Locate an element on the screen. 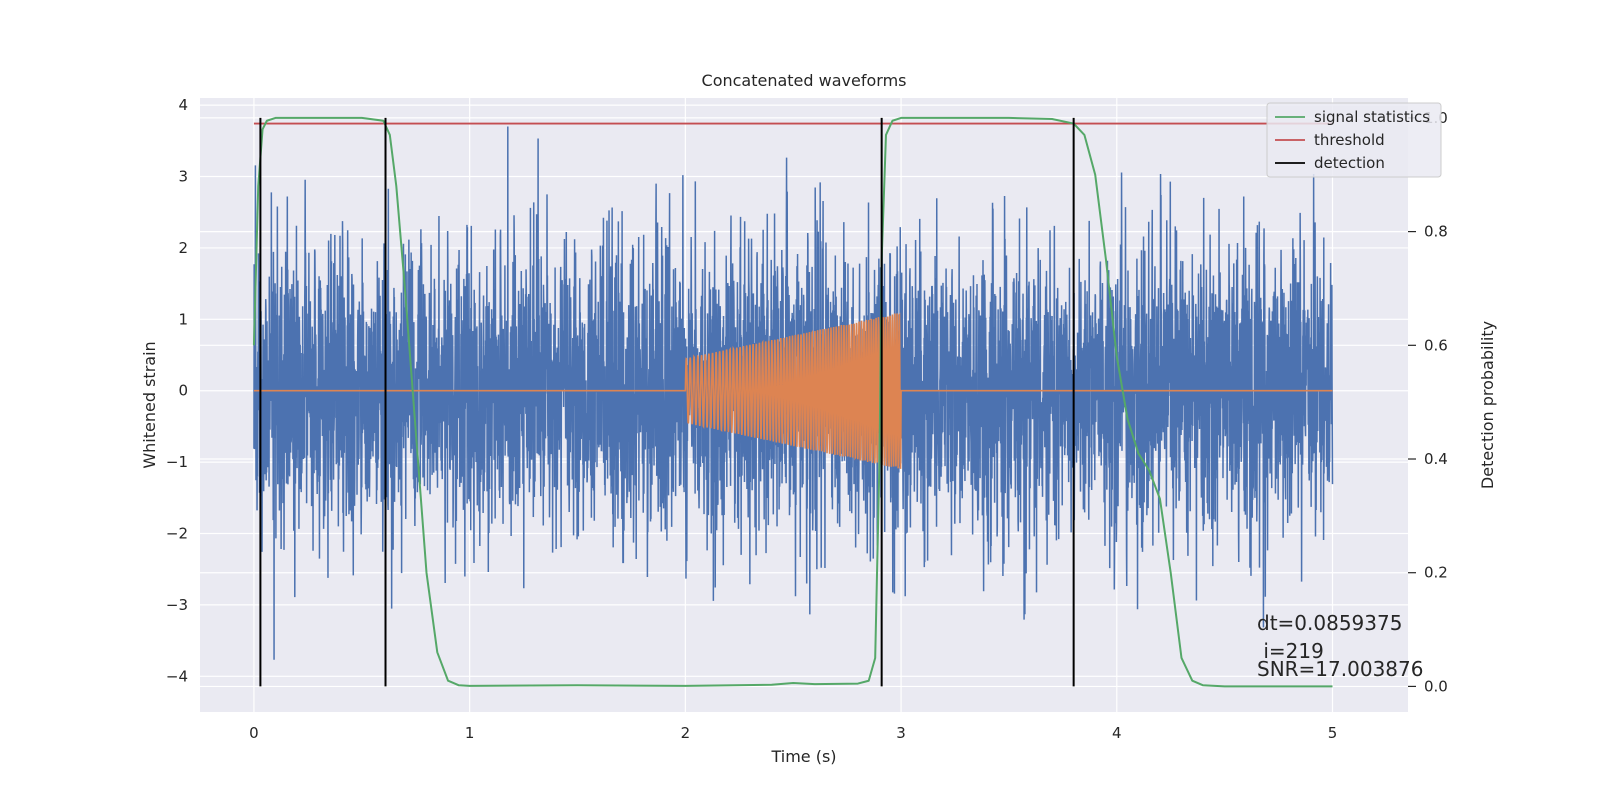 The image size is (1600, 800). annotation-index: i=219 is located at coordinates (1290, 651).